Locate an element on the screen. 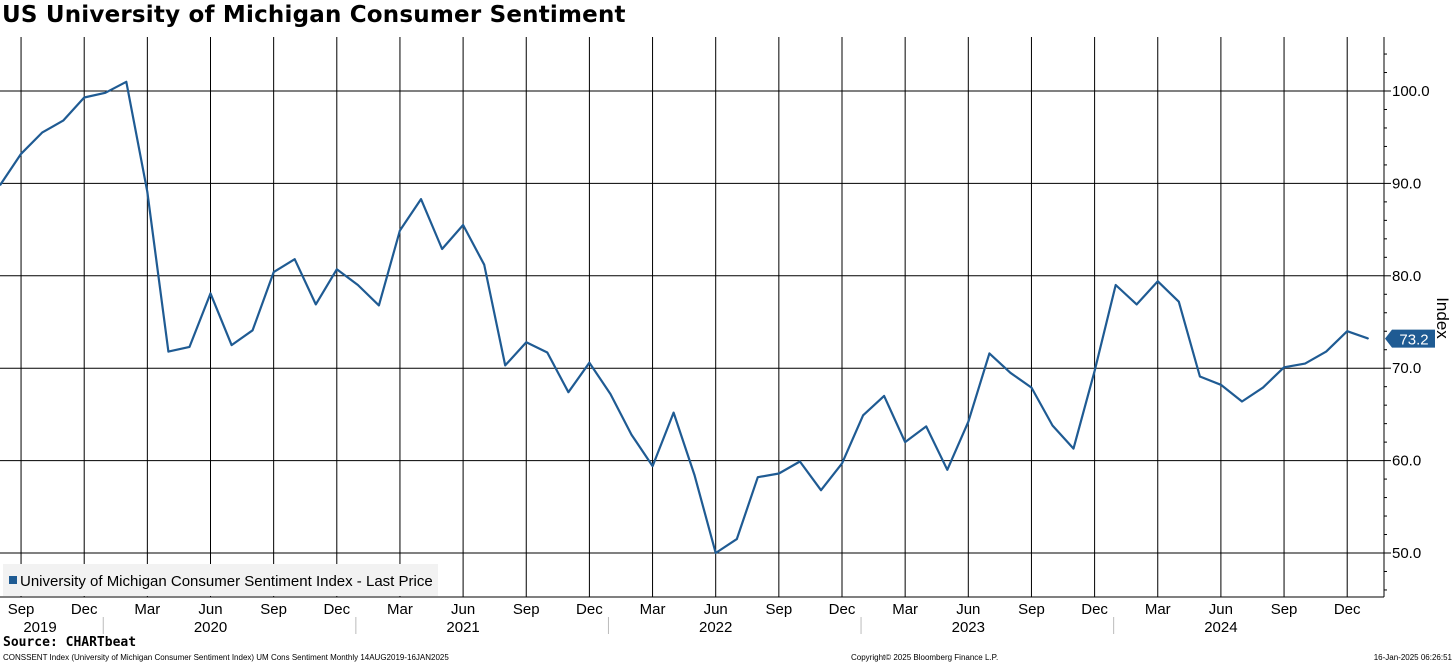 This screenshot has width=1456, height=665. y-tick-label: 100.0 is located at coordinates (1411, 91).